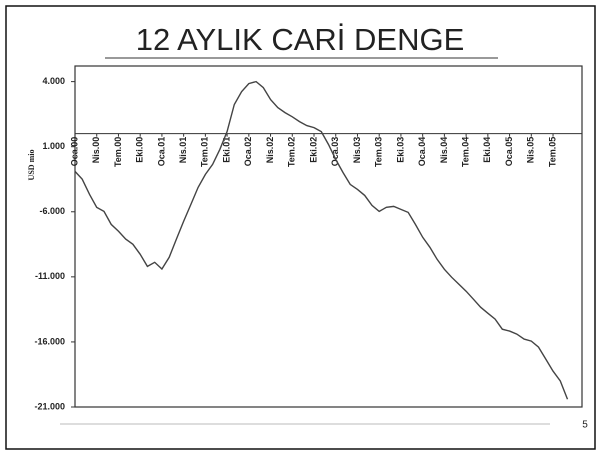 This screenshot has height=456, width=602. Describe the element at coordinates (379, 152) in the screenshot. I see `x-tick-label: Tem.03` at that location.